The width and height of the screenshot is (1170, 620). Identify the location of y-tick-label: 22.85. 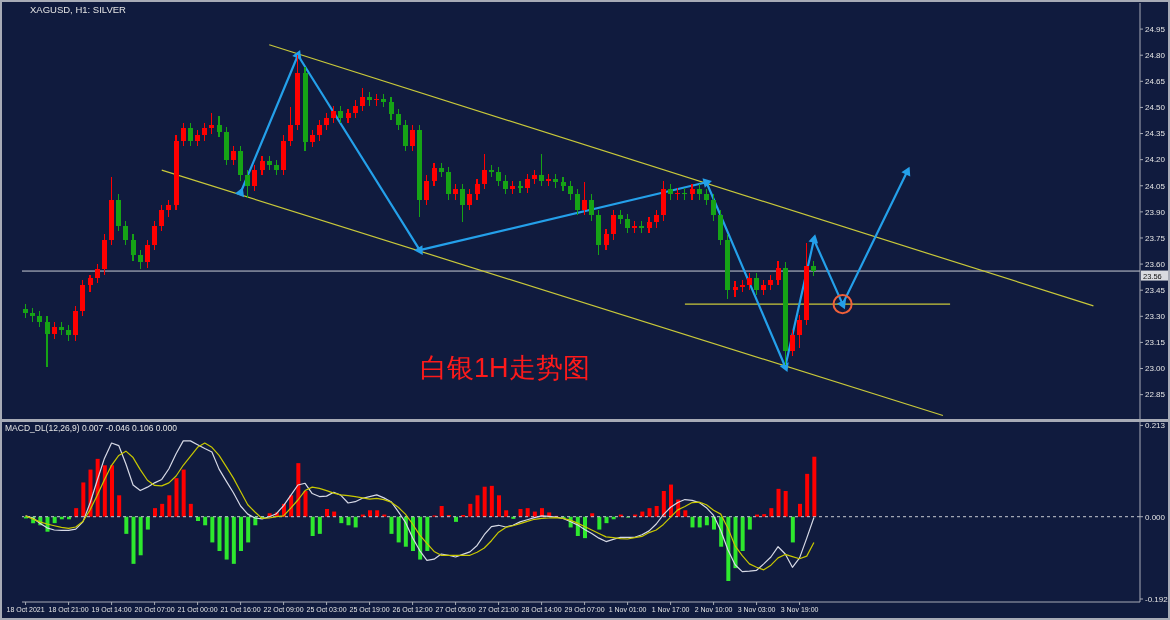
(1155, 395).